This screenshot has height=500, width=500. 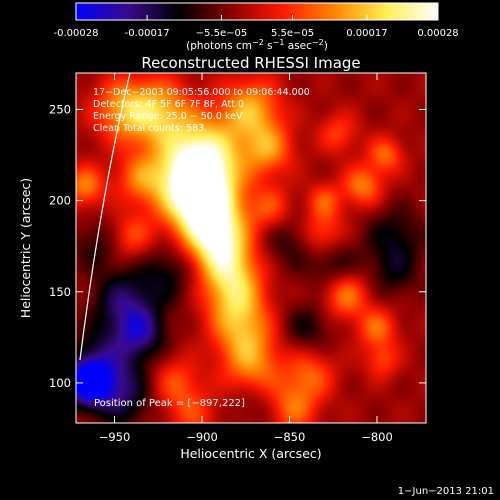 I want to click on x-tick-label: −800, so click(x=377, y=437).